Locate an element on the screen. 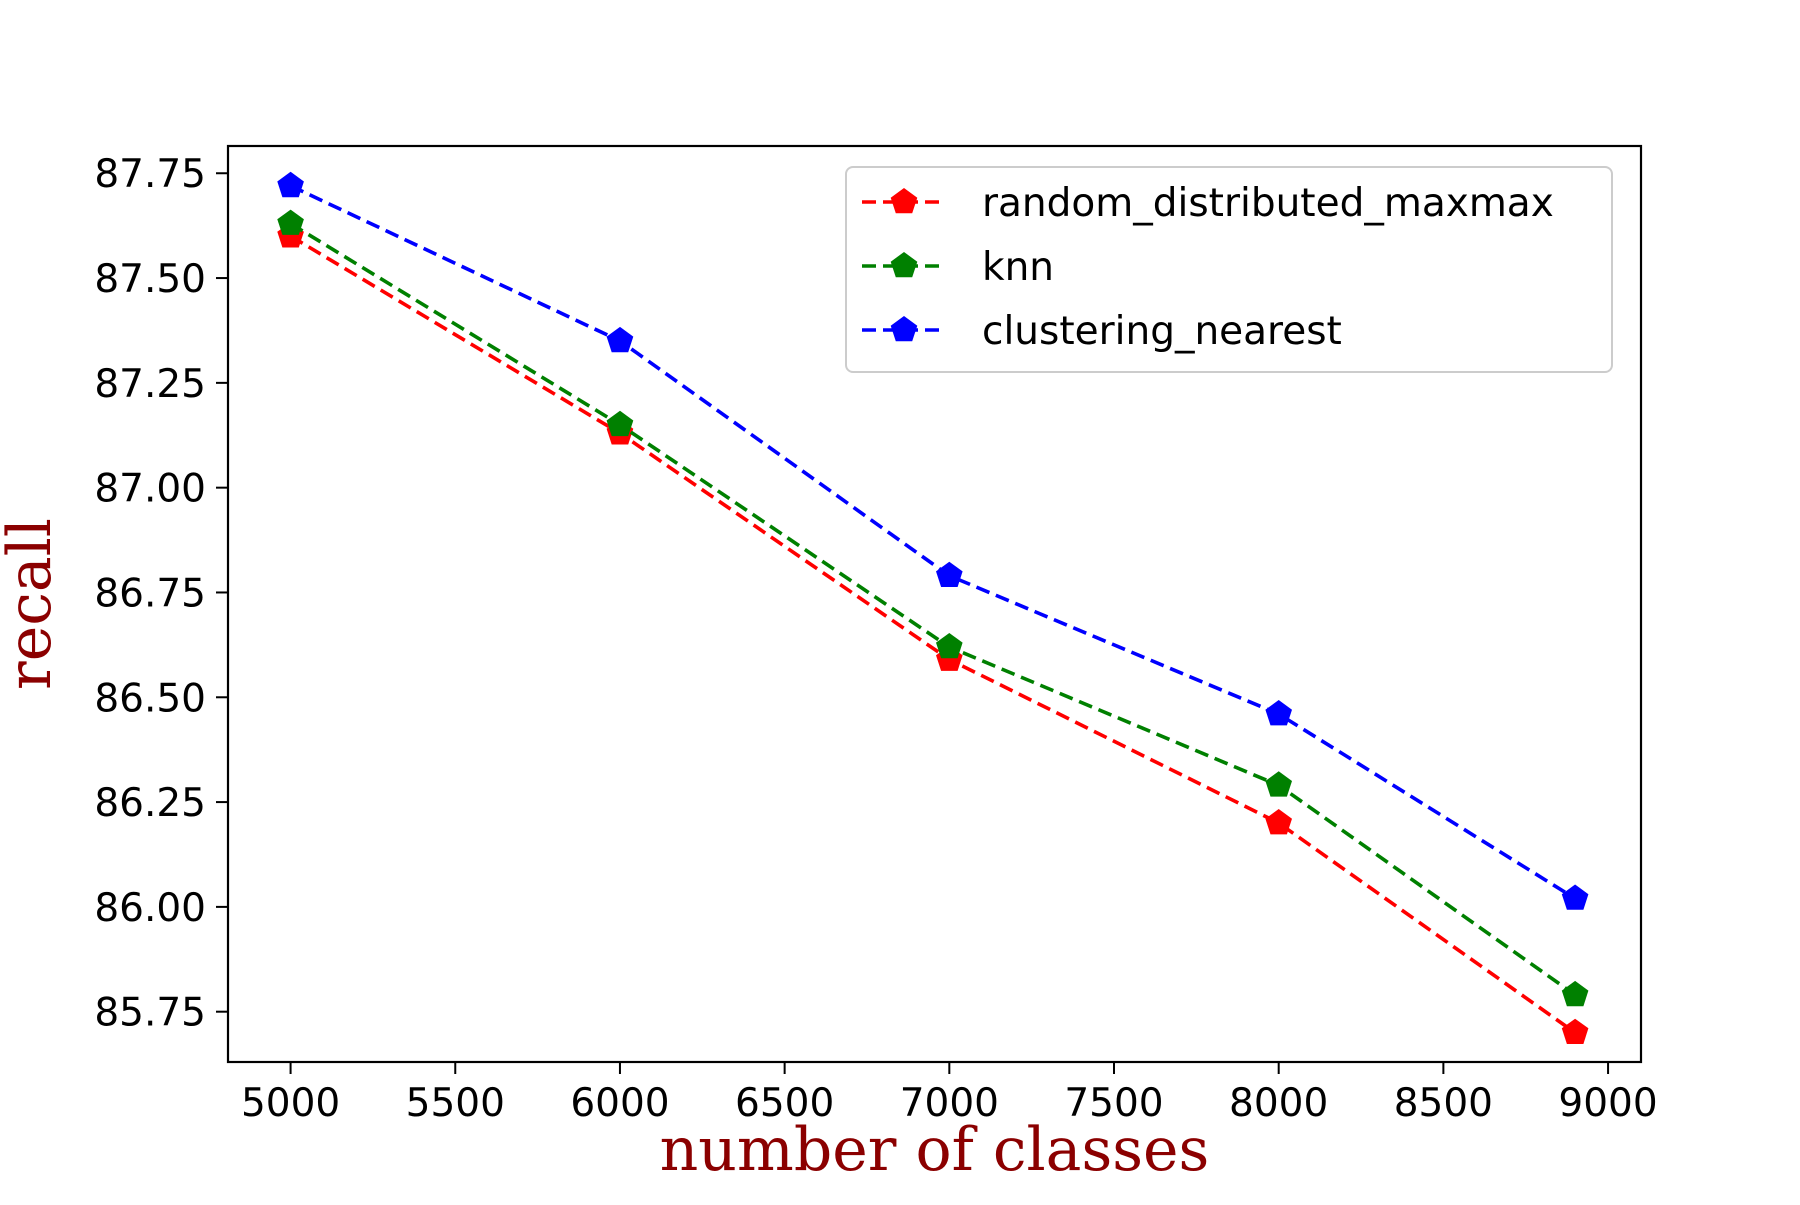  x-tick-label: 6000 is located at coordinates (619, 1103).